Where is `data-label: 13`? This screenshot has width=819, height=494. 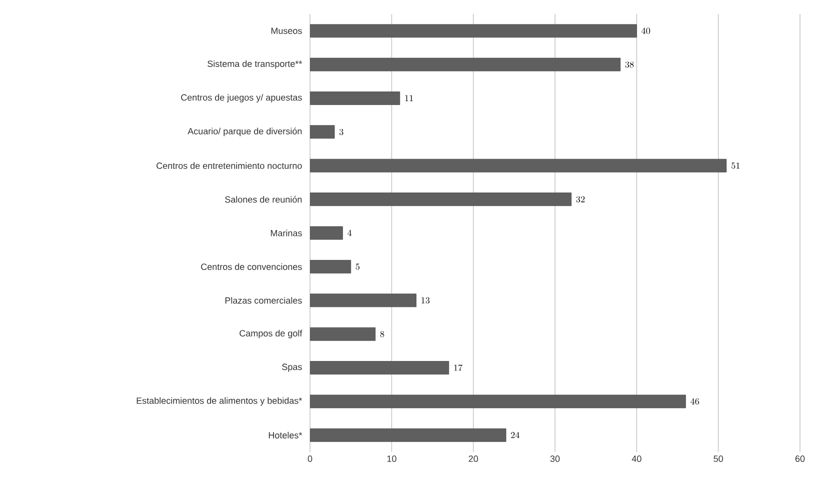 data-label: 13 is located at coordinates (426, 300).